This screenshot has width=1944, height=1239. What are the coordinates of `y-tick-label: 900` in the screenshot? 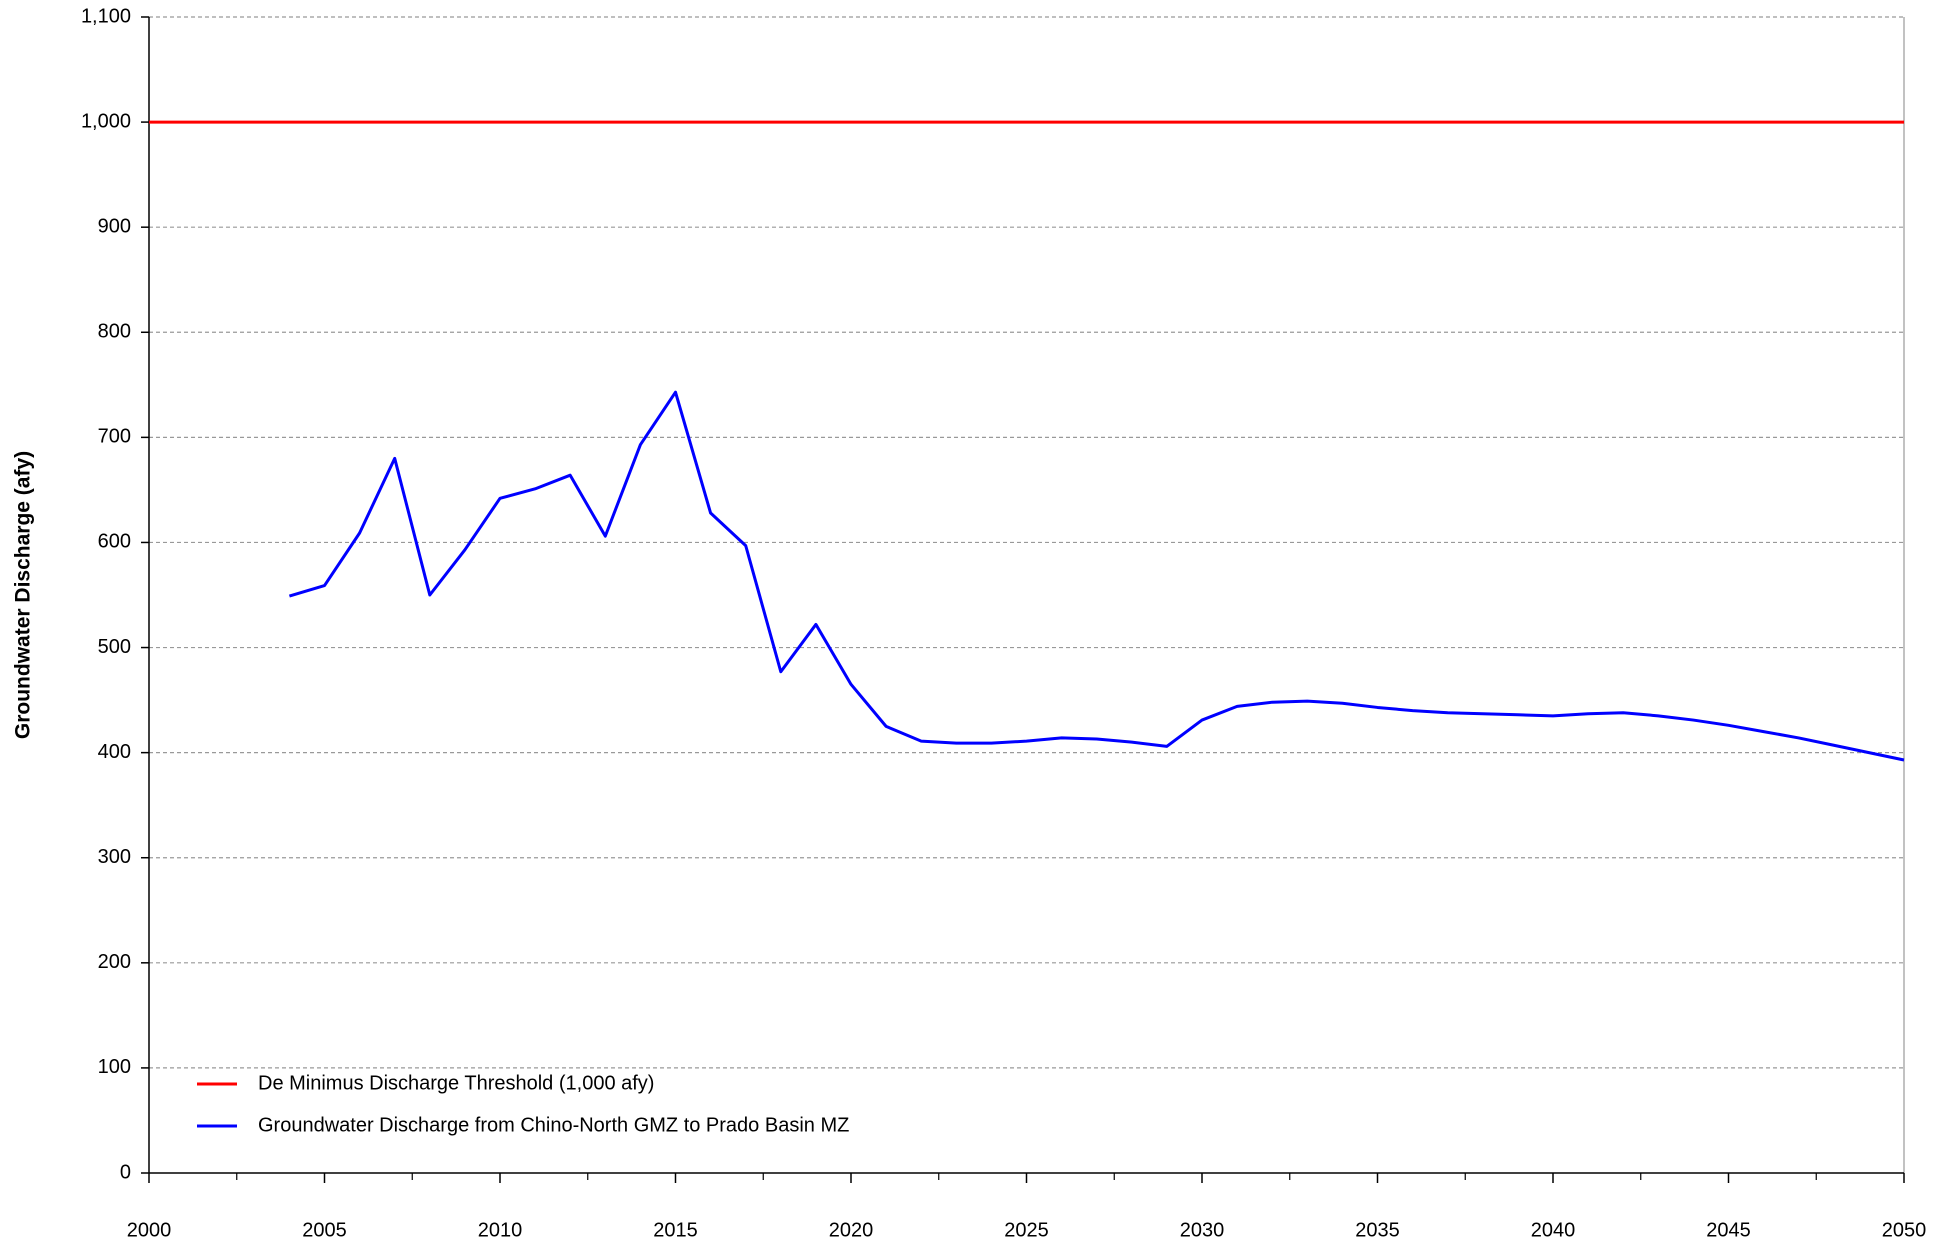 It's located at (114, 226).